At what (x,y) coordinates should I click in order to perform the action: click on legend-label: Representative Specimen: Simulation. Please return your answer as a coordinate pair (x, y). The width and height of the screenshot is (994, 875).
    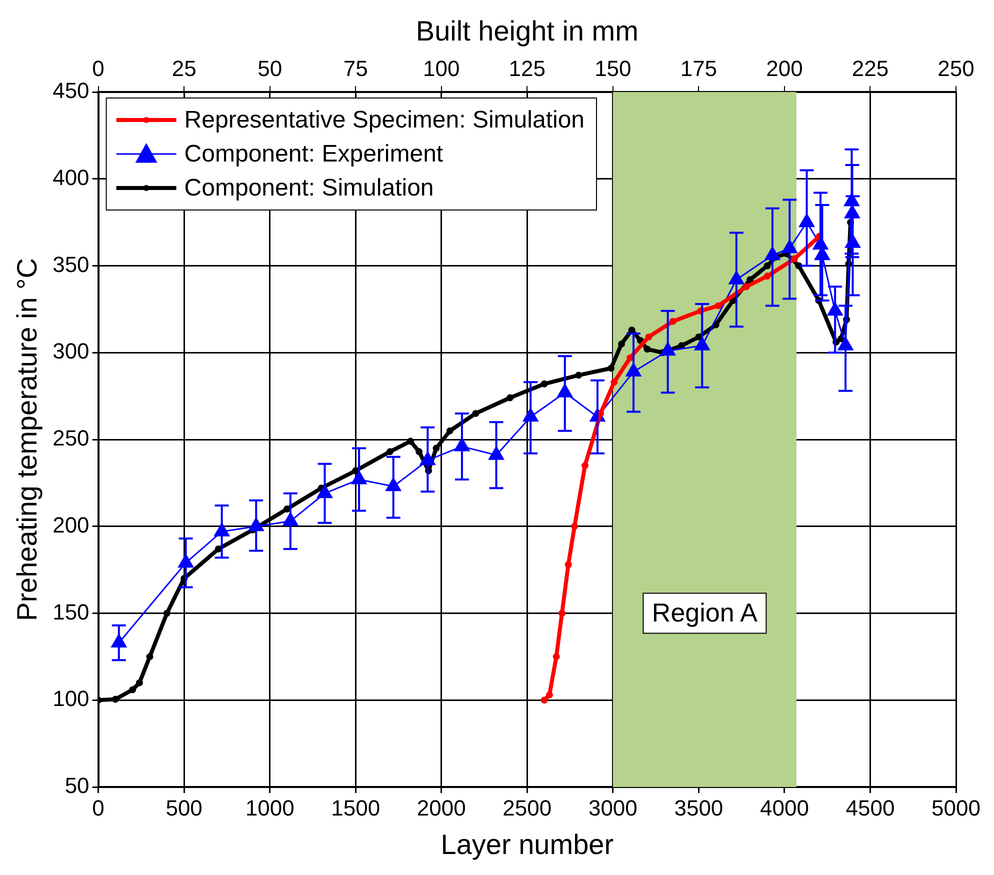
    Looking at the image, I should click on (384, 120).